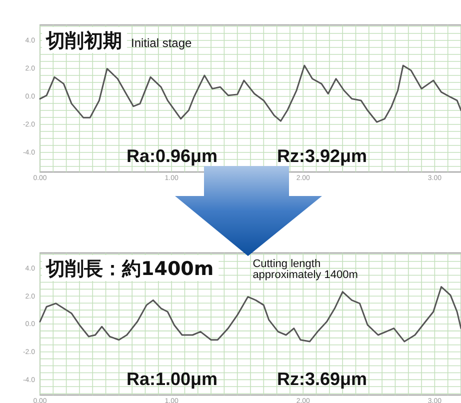 The width and height of the screenshot is (461, 403). What do you see at coordinates (129, 269) in the screenshot?
I see `chart-title: 切削長：約1400m` at bounding box center [129, 269].